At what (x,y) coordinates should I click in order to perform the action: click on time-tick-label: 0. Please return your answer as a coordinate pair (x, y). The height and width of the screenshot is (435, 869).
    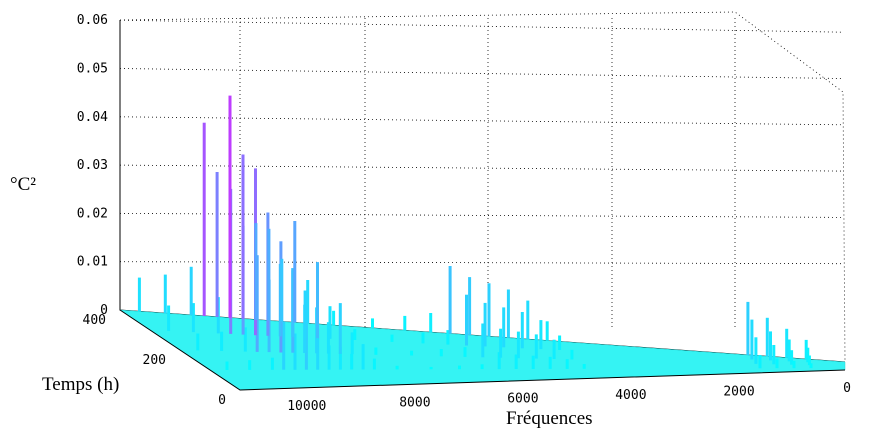
    Looking at the image, I should click on (222, 400).